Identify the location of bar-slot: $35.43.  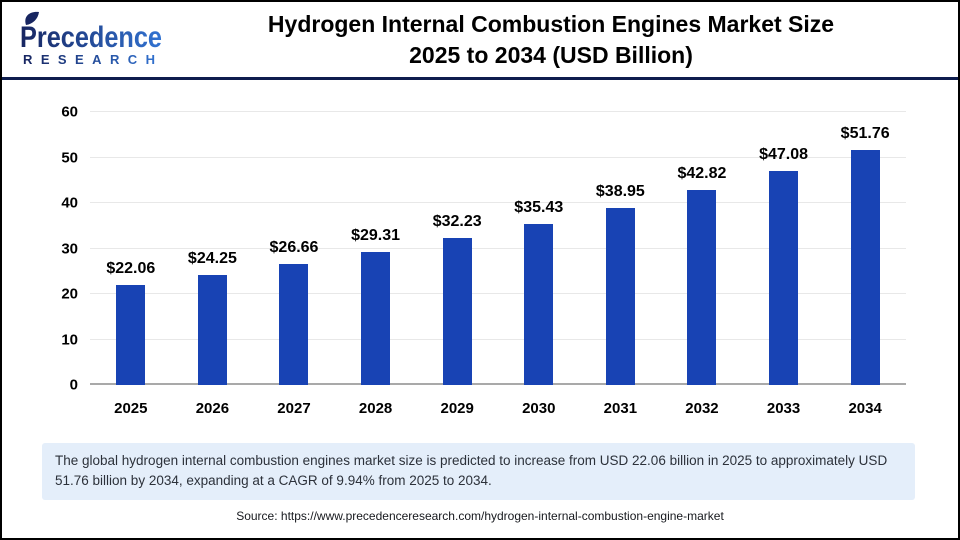
(539, 248).